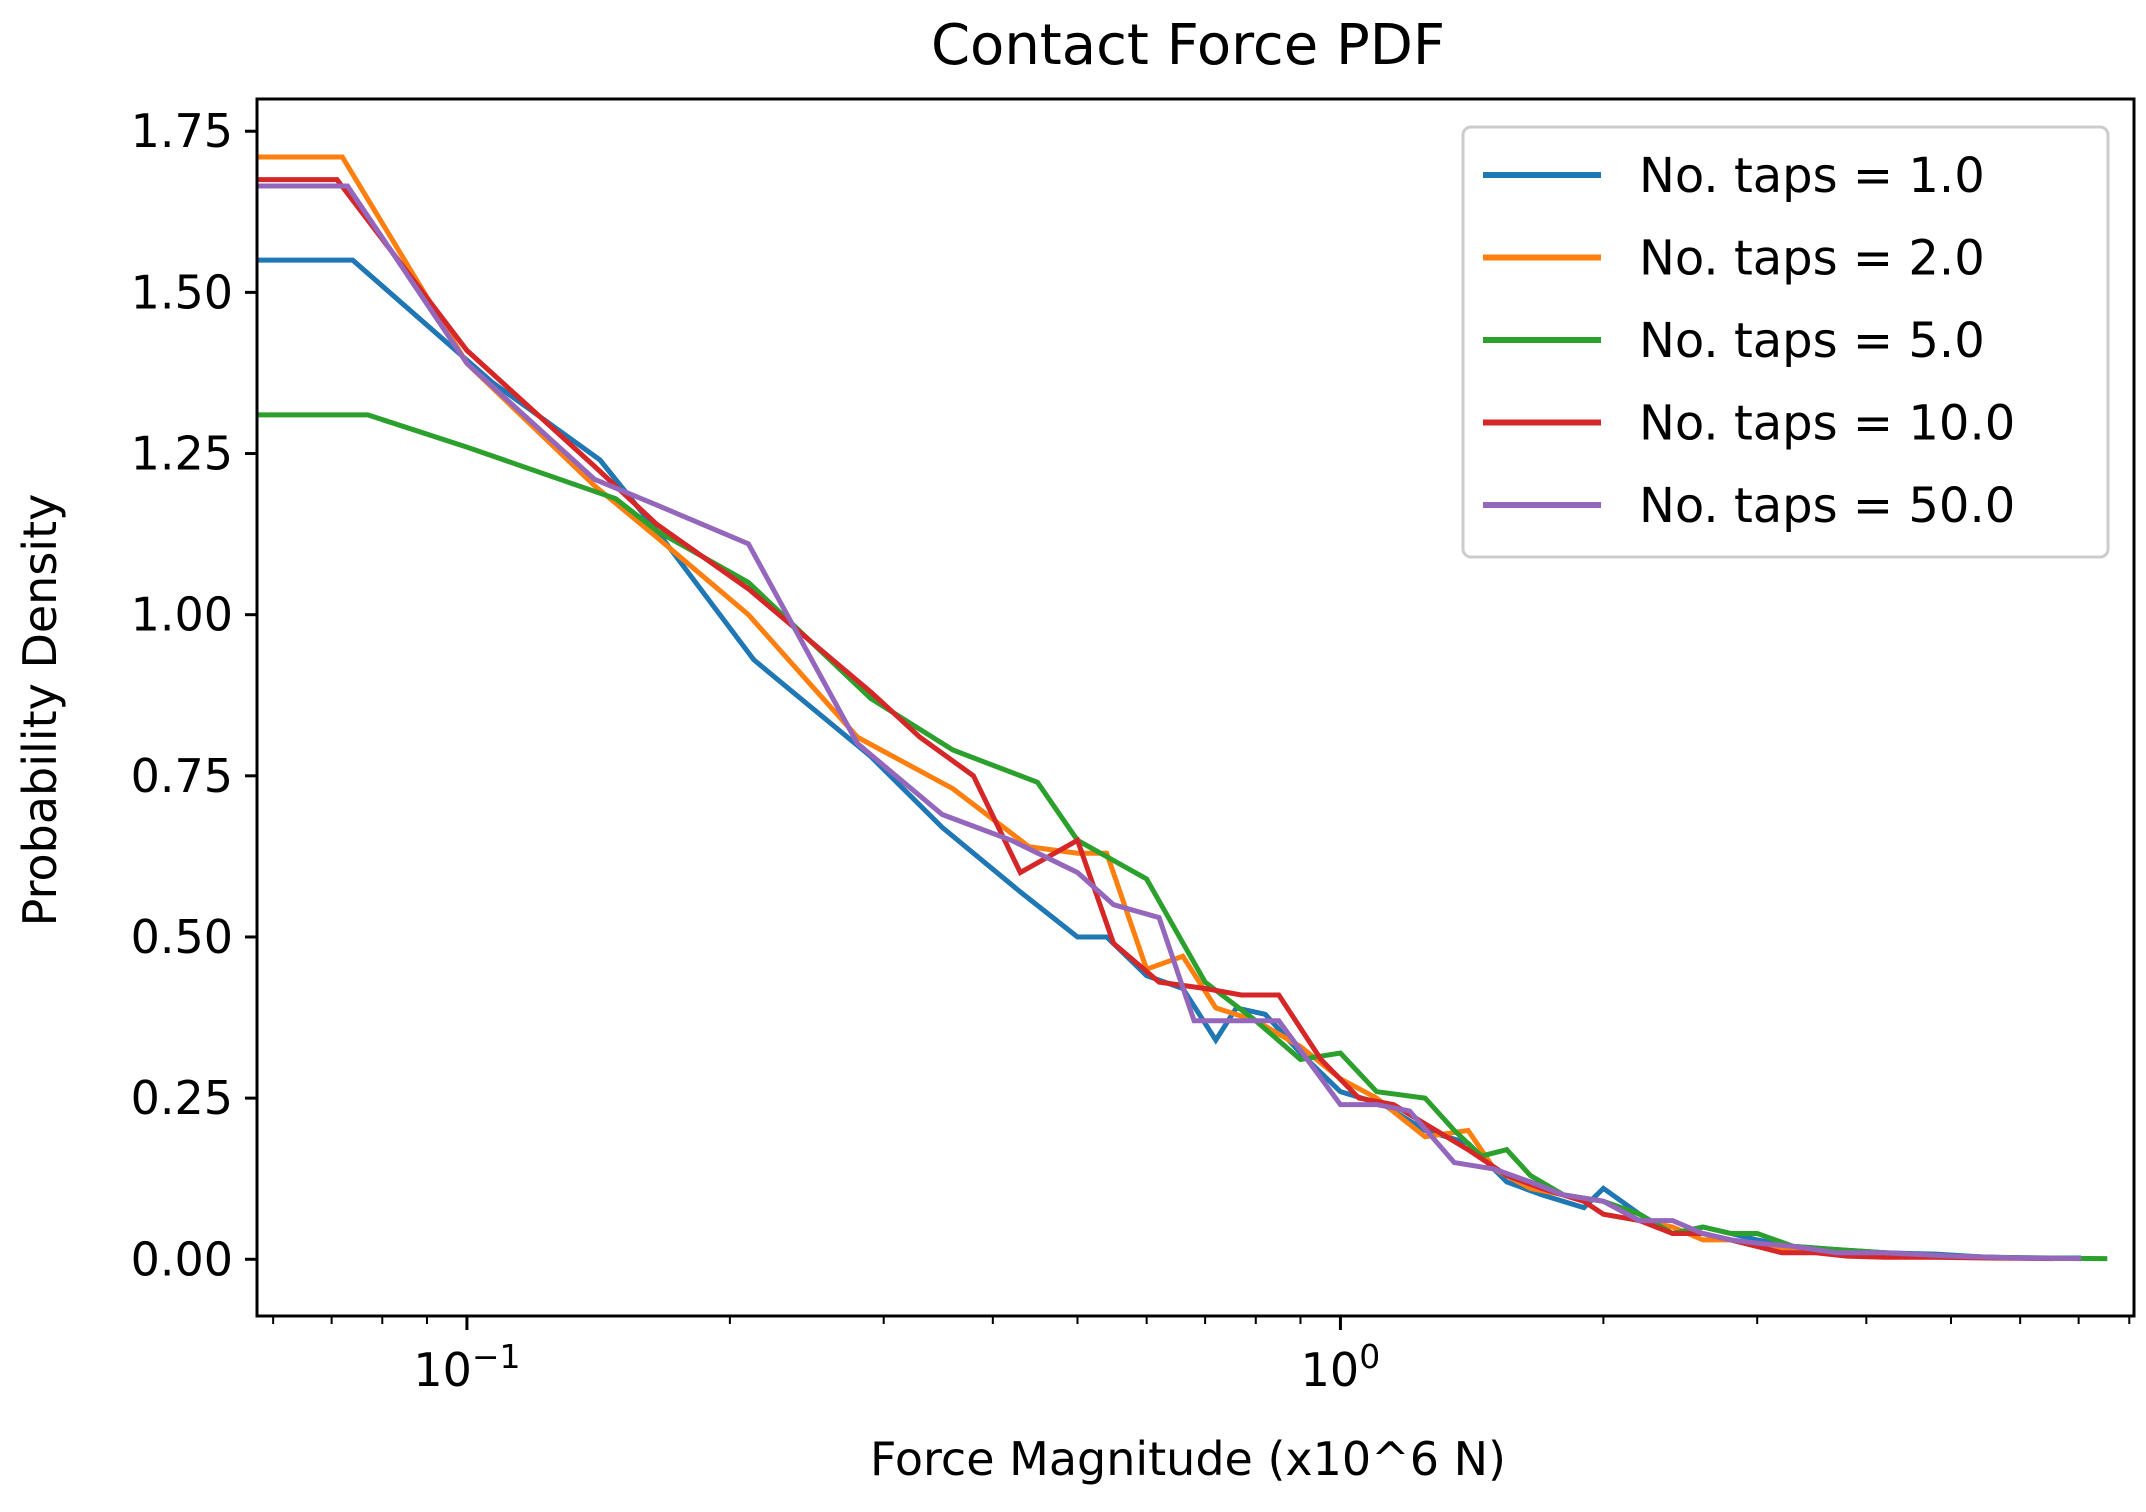  I want to click on legend-box, so click(1785, 342).